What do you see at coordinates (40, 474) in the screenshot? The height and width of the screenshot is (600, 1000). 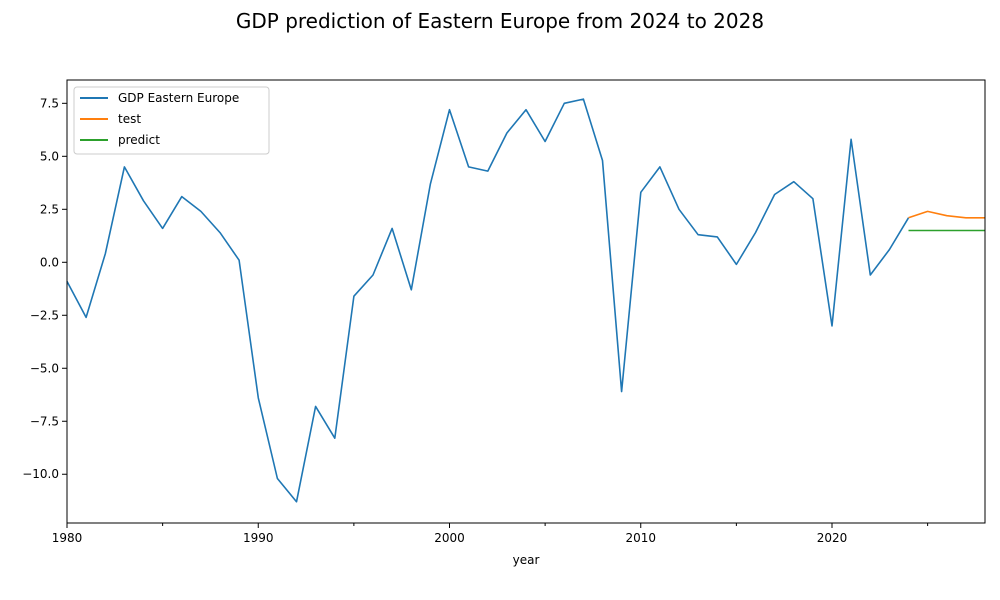 I see `y-tick-label: −10.0` at bounding box center [40, 474].